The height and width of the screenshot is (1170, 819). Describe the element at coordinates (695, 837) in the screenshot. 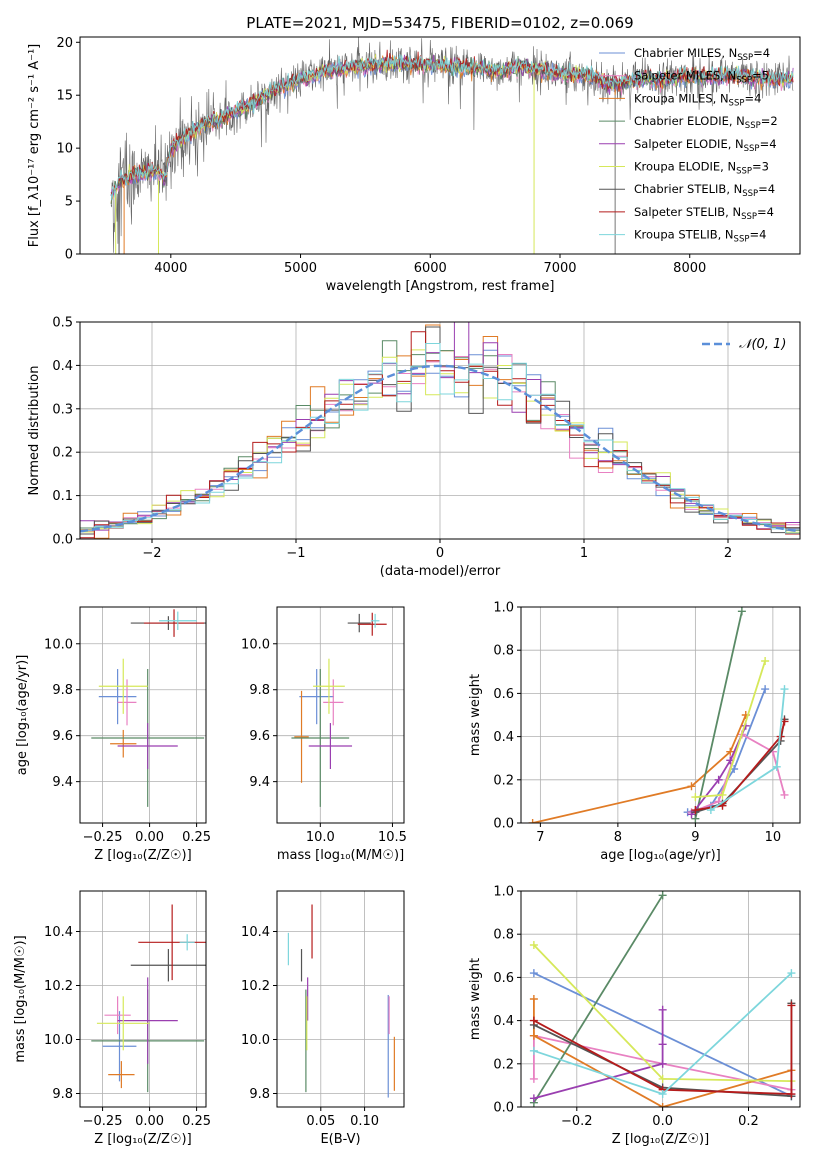

I see `x-tick-label: 9` at that location.